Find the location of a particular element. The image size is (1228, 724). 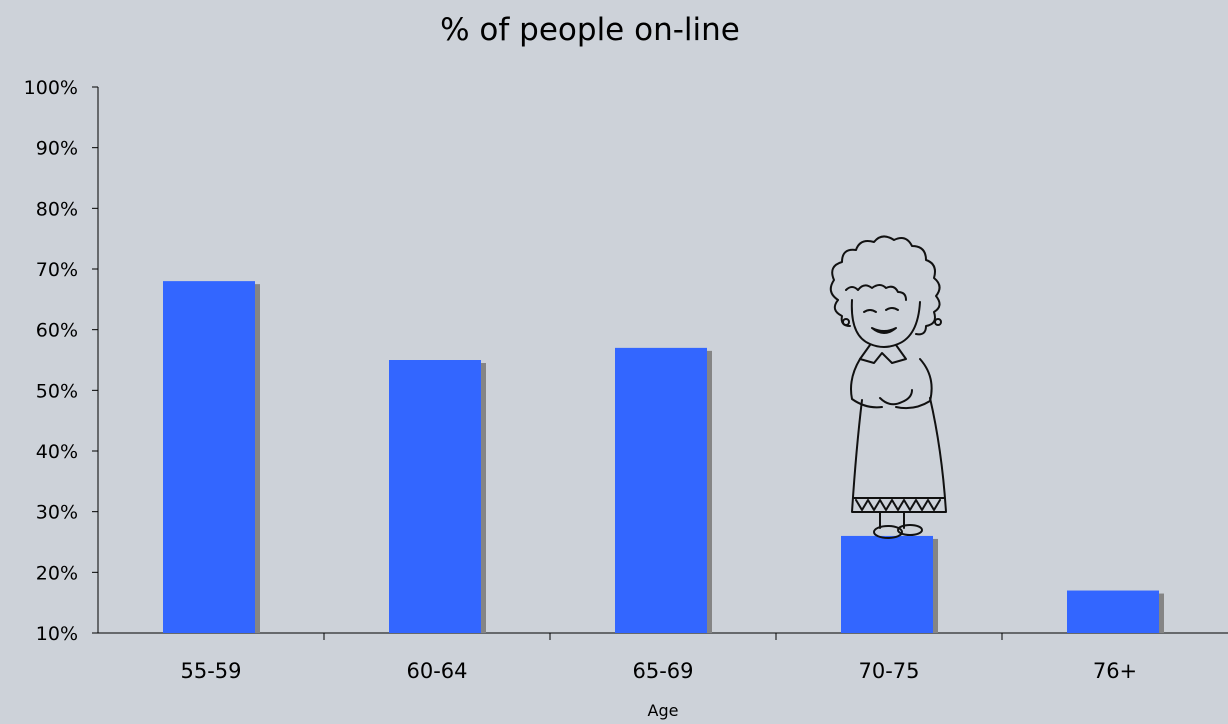

y-tick-label: 80% is located at coordinates (57, 209).